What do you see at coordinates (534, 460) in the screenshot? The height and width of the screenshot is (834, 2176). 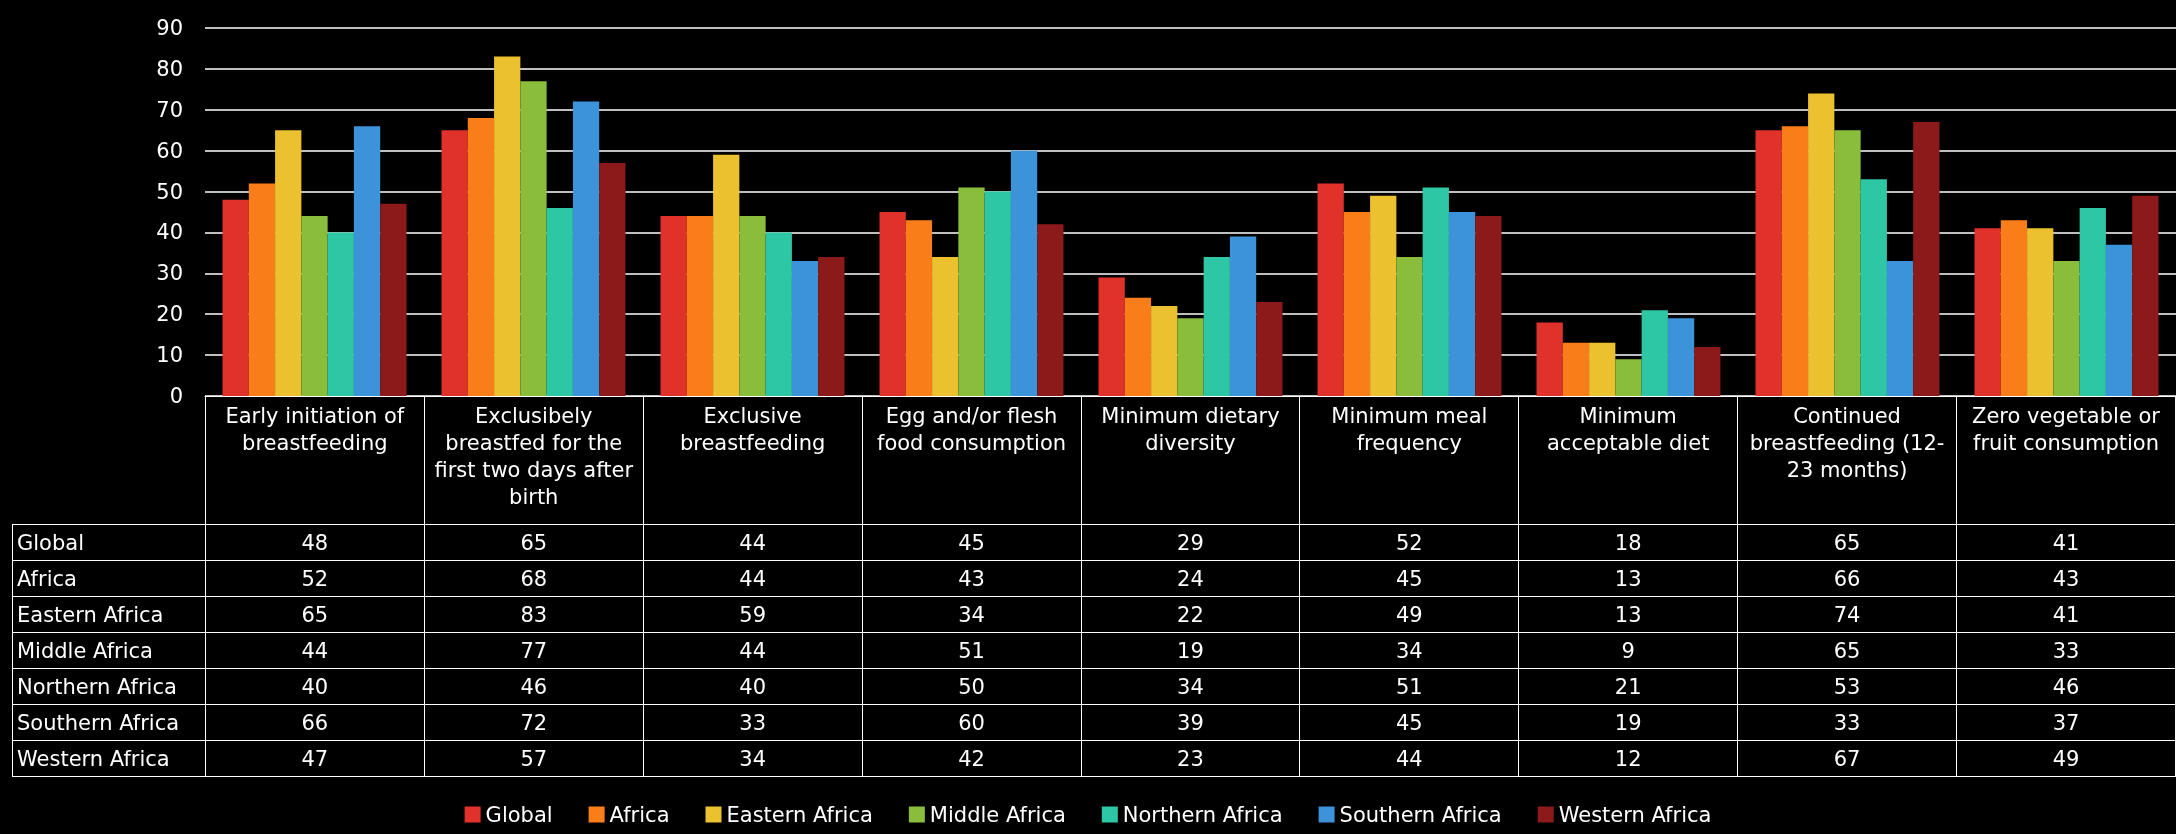 I see `x-tick-label: Exclusibely breastfed for the first two days after birth` at bounding box center [534, 460].